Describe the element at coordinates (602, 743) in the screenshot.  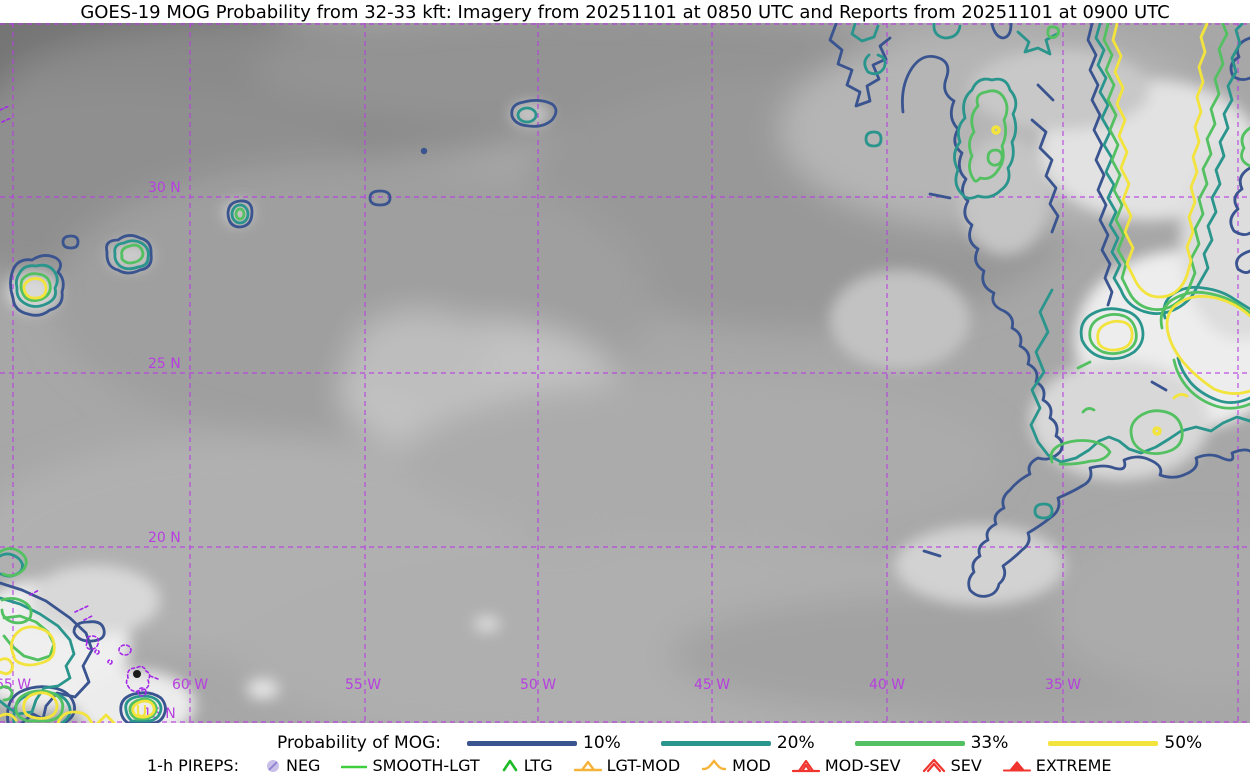
I see `legend-item-10pct-label: 10%` at that location.